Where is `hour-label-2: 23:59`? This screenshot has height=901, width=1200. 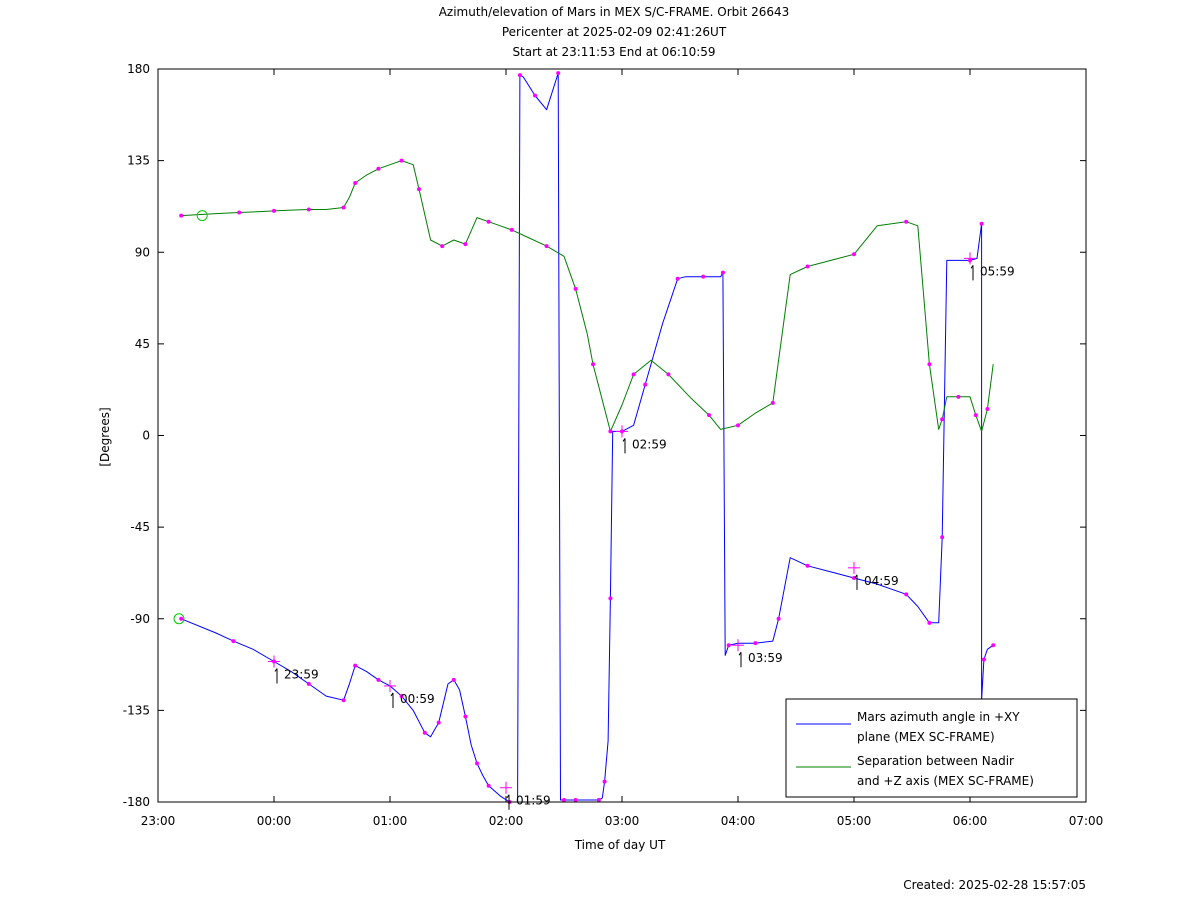 hour-label-2: 23:59 is located at coordinates (301, 675).